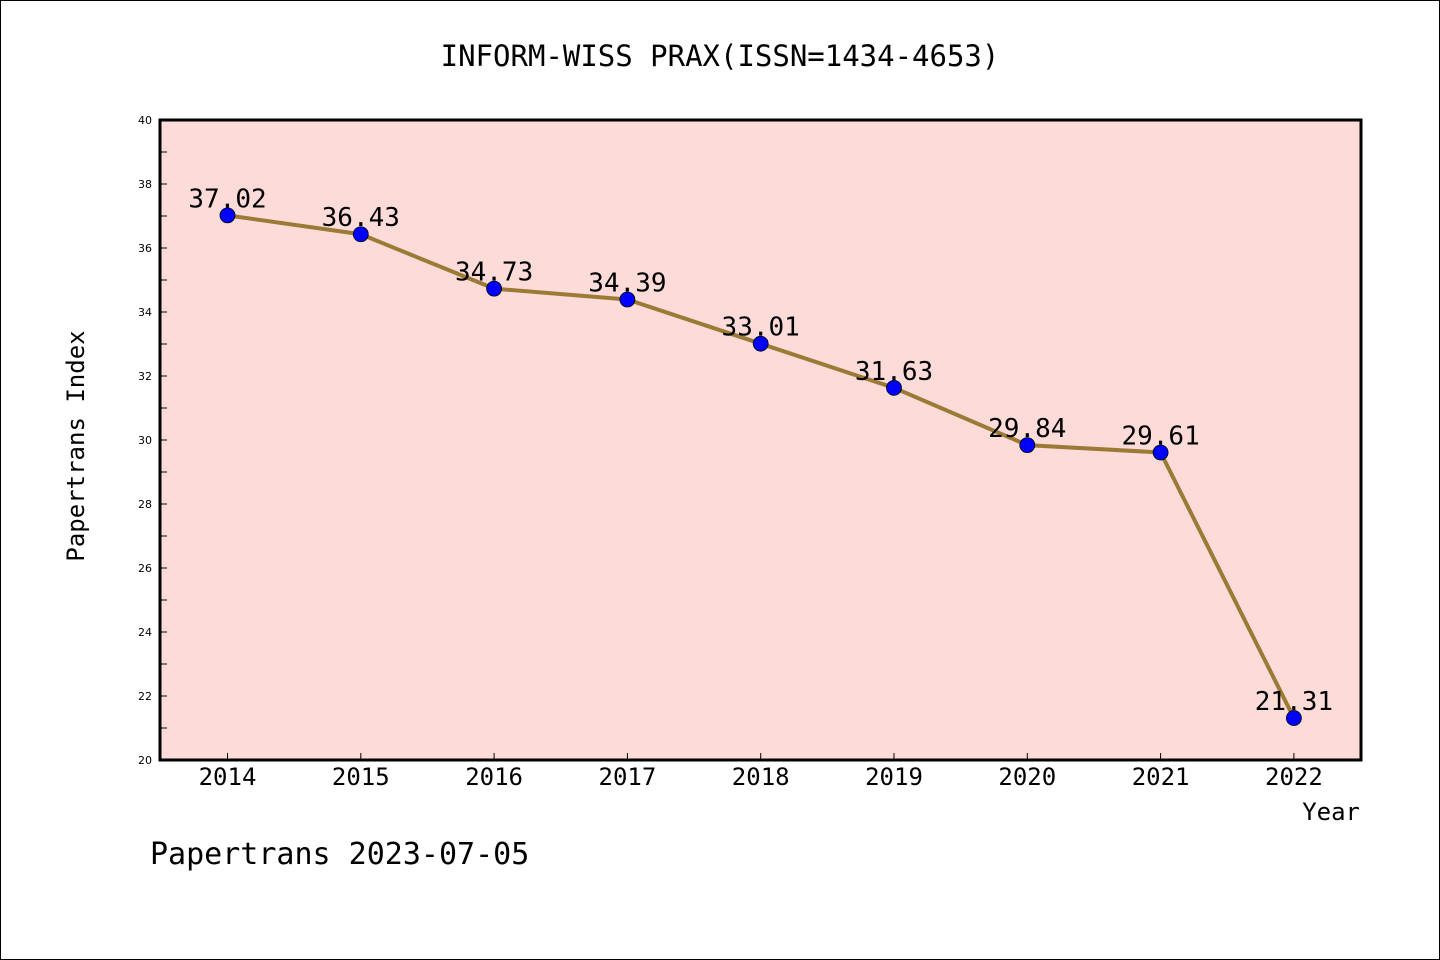 This screenshot has width=1440, height=960. I want to click on x-tick-label: 2021, so click(1161, 777).